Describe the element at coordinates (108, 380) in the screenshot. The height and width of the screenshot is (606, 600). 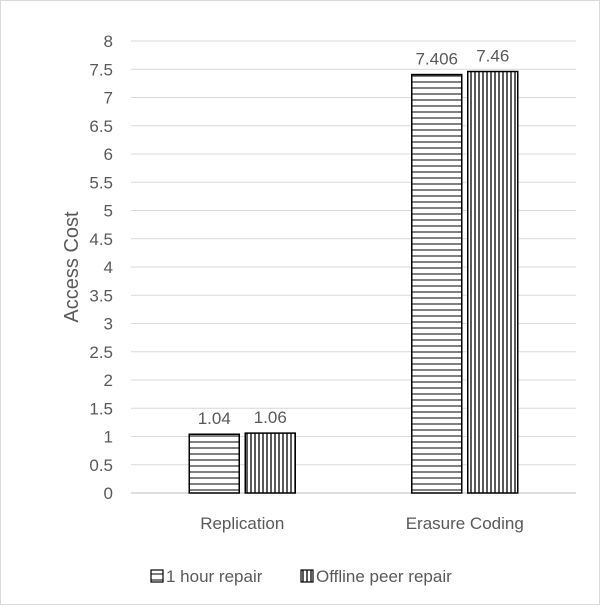
I see `y-tick-label: 2` at that location.